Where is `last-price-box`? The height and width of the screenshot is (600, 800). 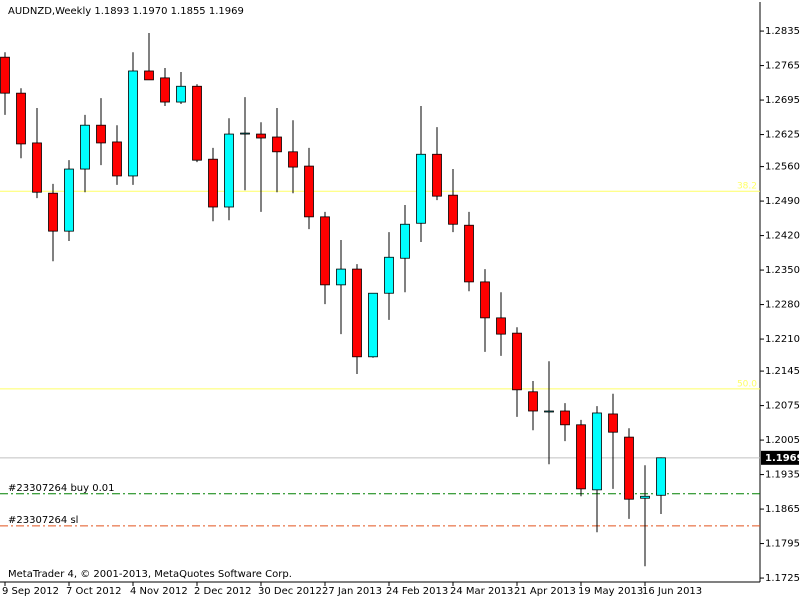 last-price-box is located at coordinates (780, 457).